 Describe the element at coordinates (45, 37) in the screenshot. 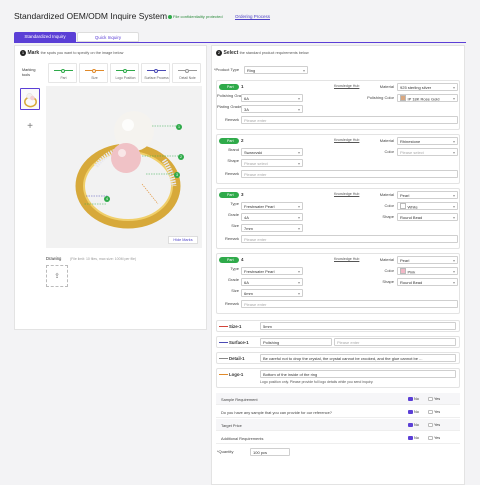

I see `tab-active: Standardized Inquiry` at that location.